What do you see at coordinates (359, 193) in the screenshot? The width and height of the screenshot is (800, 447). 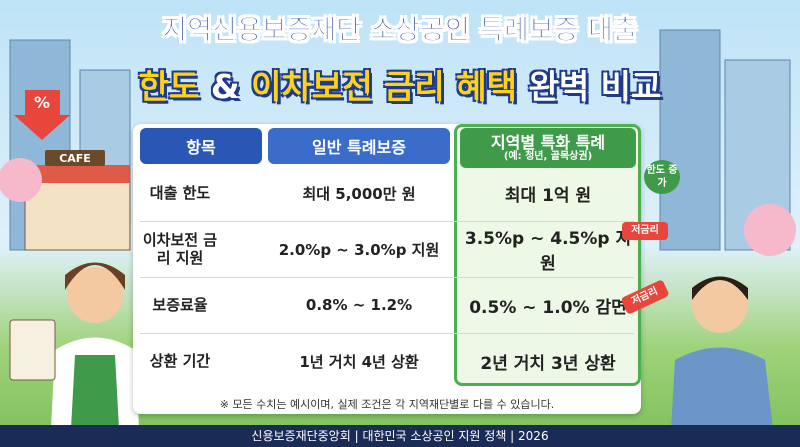 I see `table-cell: 최대 5,000만 원` at bounding box center [359, 193].